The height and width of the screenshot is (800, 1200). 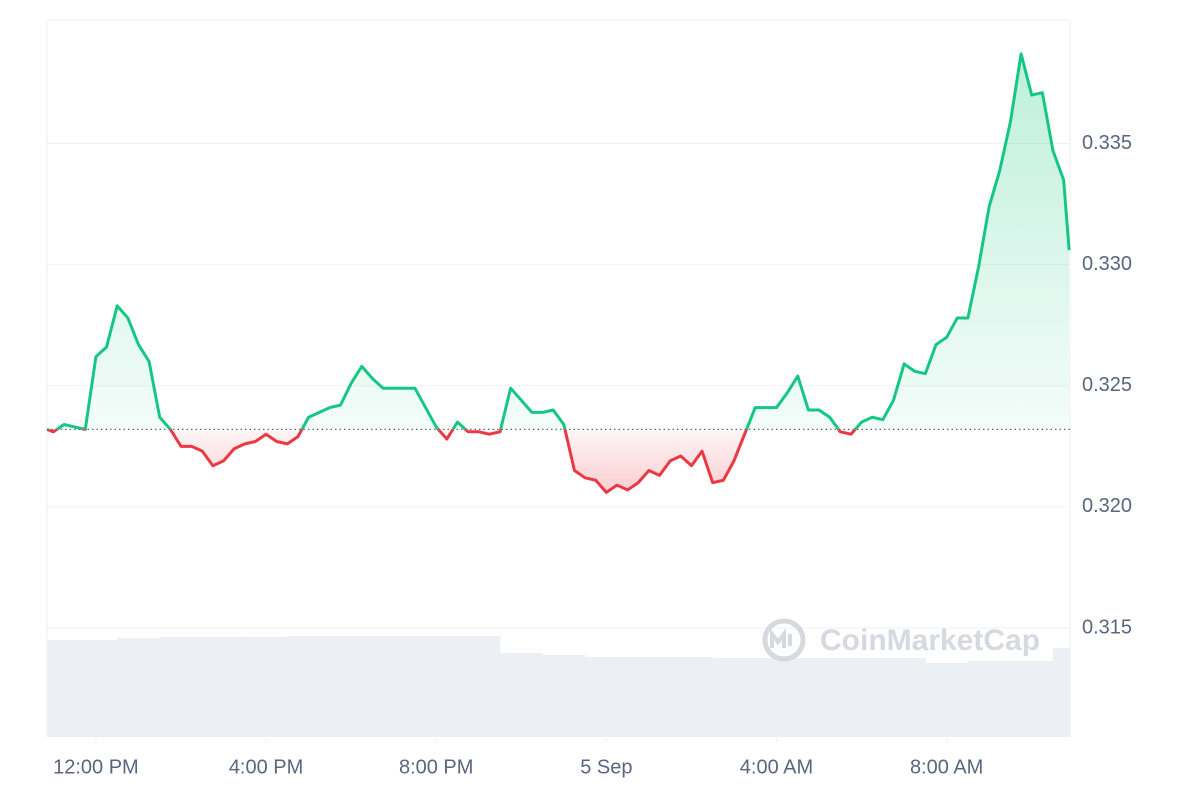 I want to click on y-tick-label: 0.335, so click(x=1107, y=143).